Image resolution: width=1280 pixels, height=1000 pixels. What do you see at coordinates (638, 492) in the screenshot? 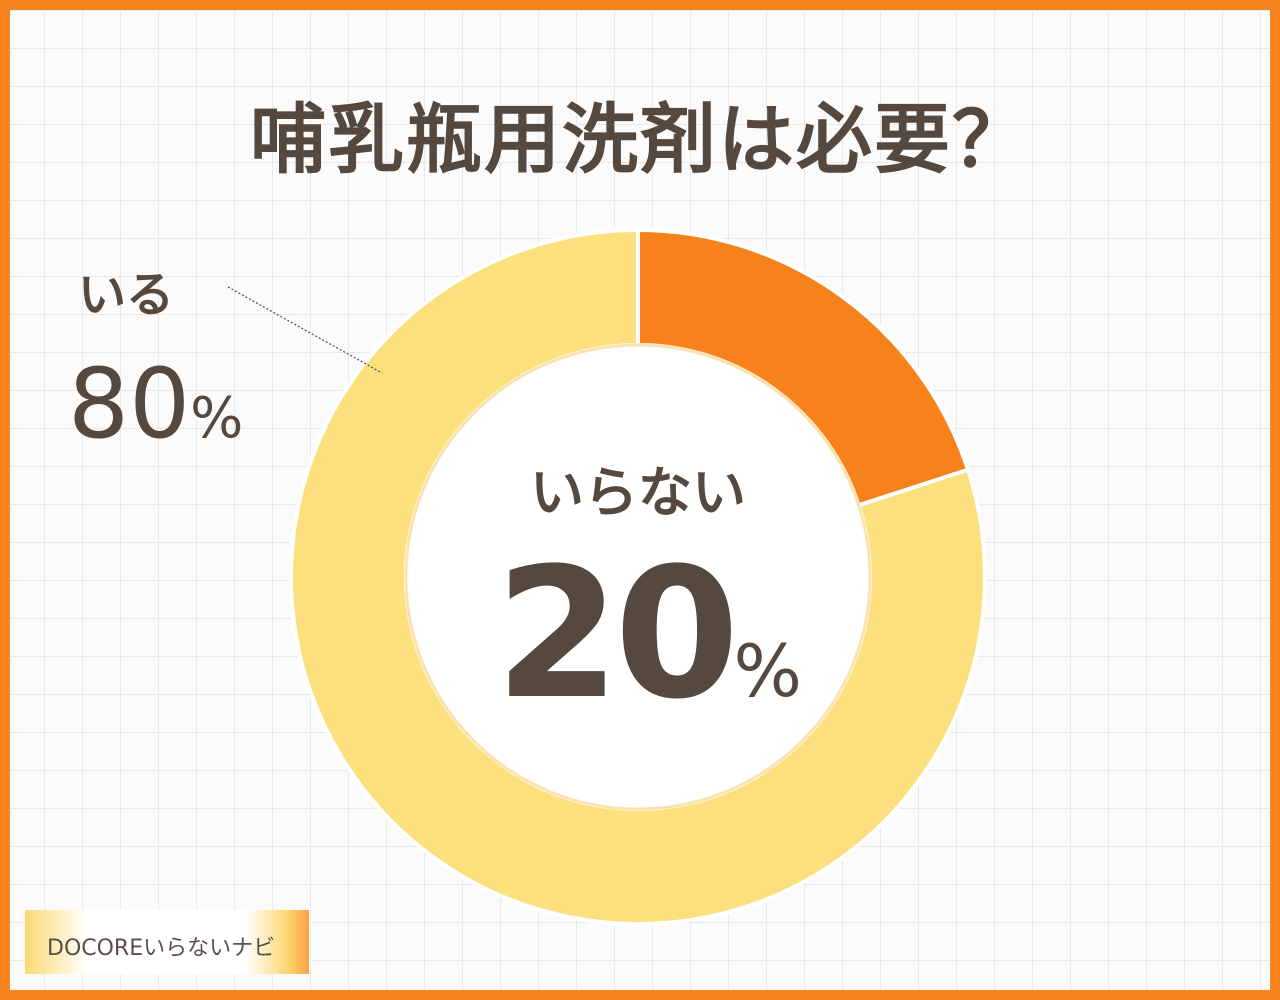
I see `label-iranai-name: いらない` at bounding box center [638, 492].